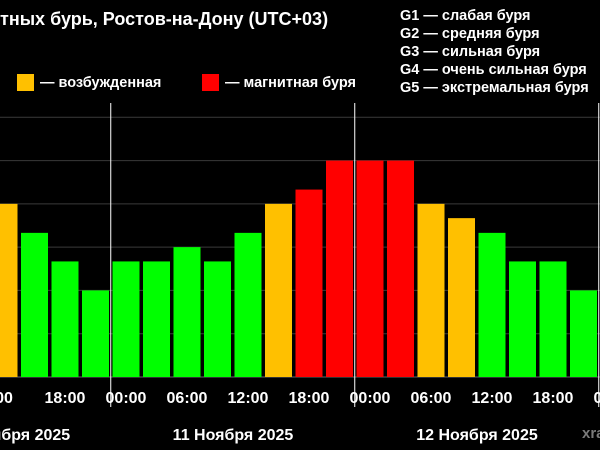 The width and height of the screenshot is (600, 450). I want to click on legend-g4: G4 — очень сильная буря, so click(493, 70).